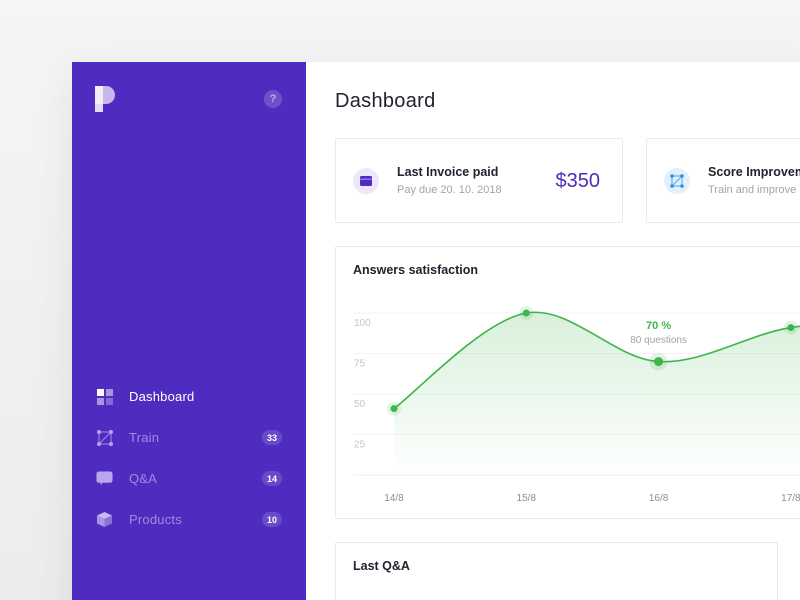 This screenshot has width=800, height=600. I want to click on svg-text: 15/8, so click(527, 498).